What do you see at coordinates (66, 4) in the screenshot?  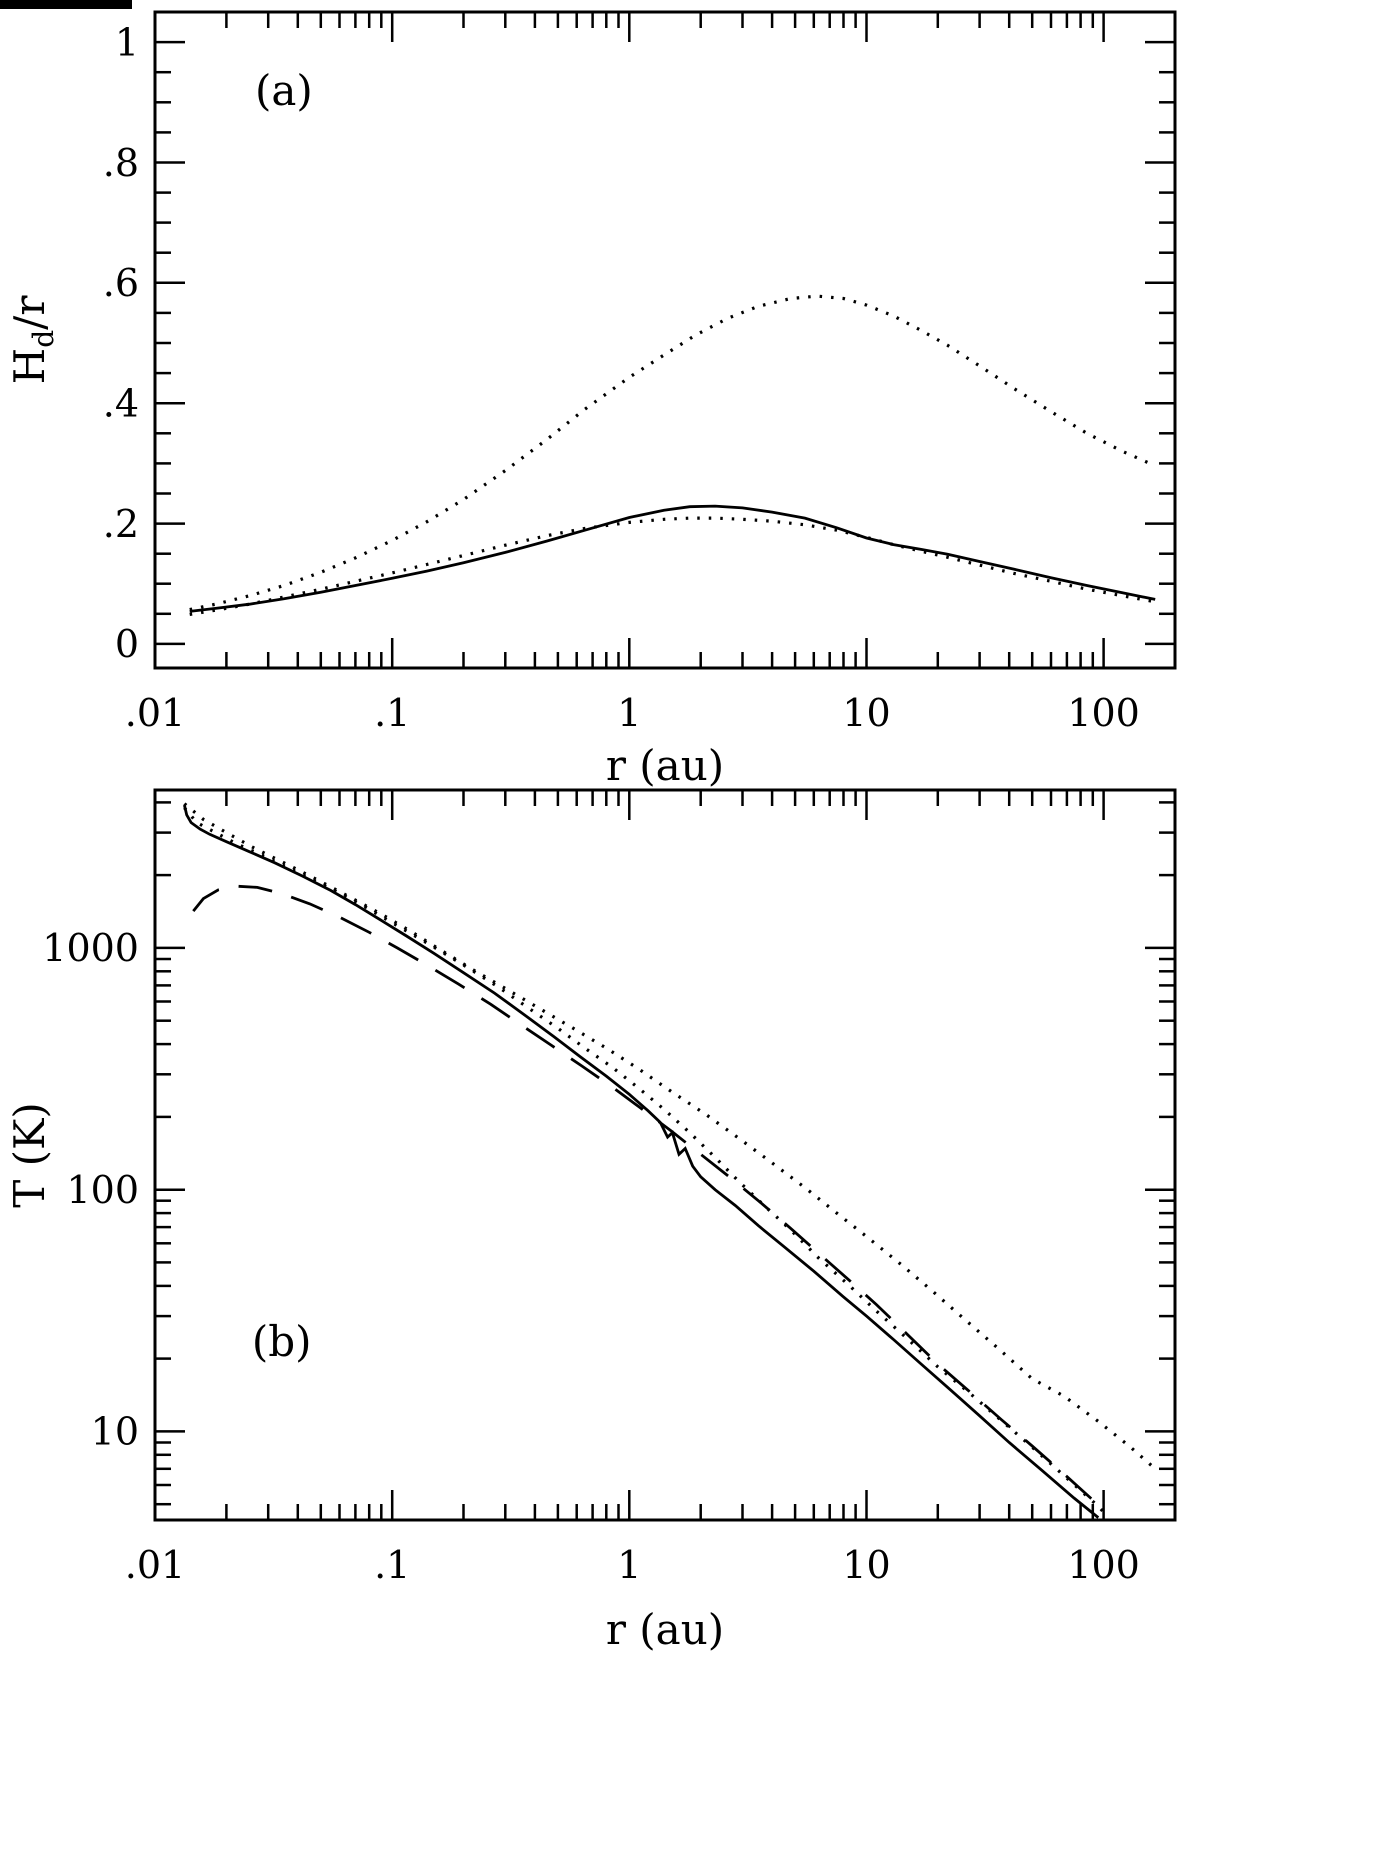 I see `scan-artifact` at bounding box center [66, 4].